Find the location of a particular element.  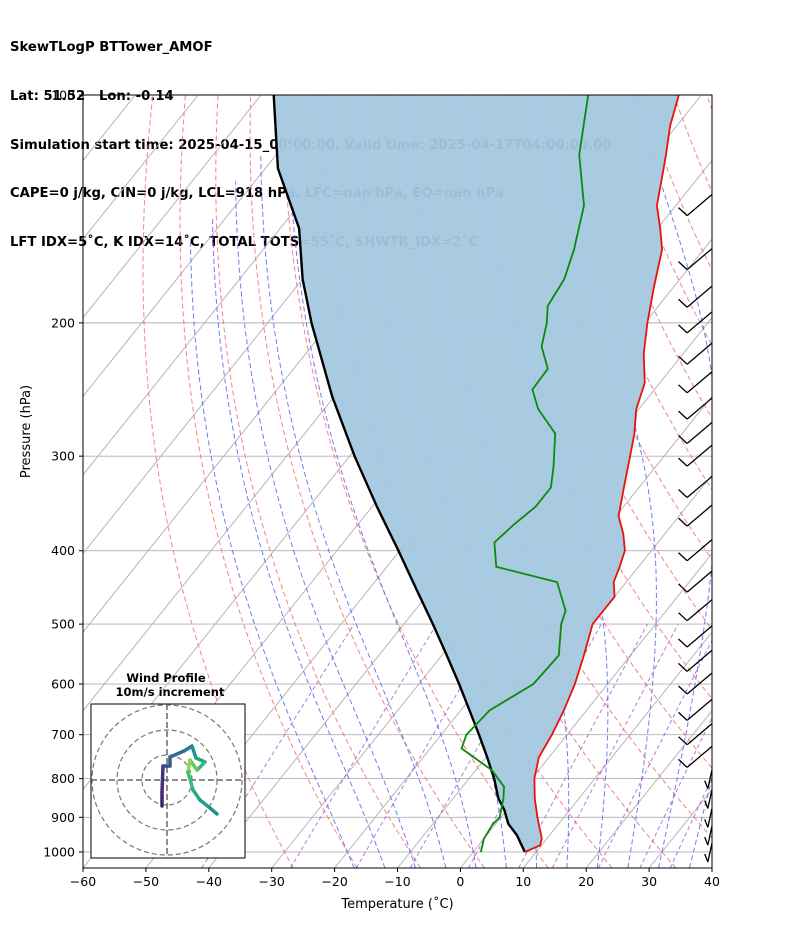

x-tick-label: −40 is located at coordinates (209, 881).